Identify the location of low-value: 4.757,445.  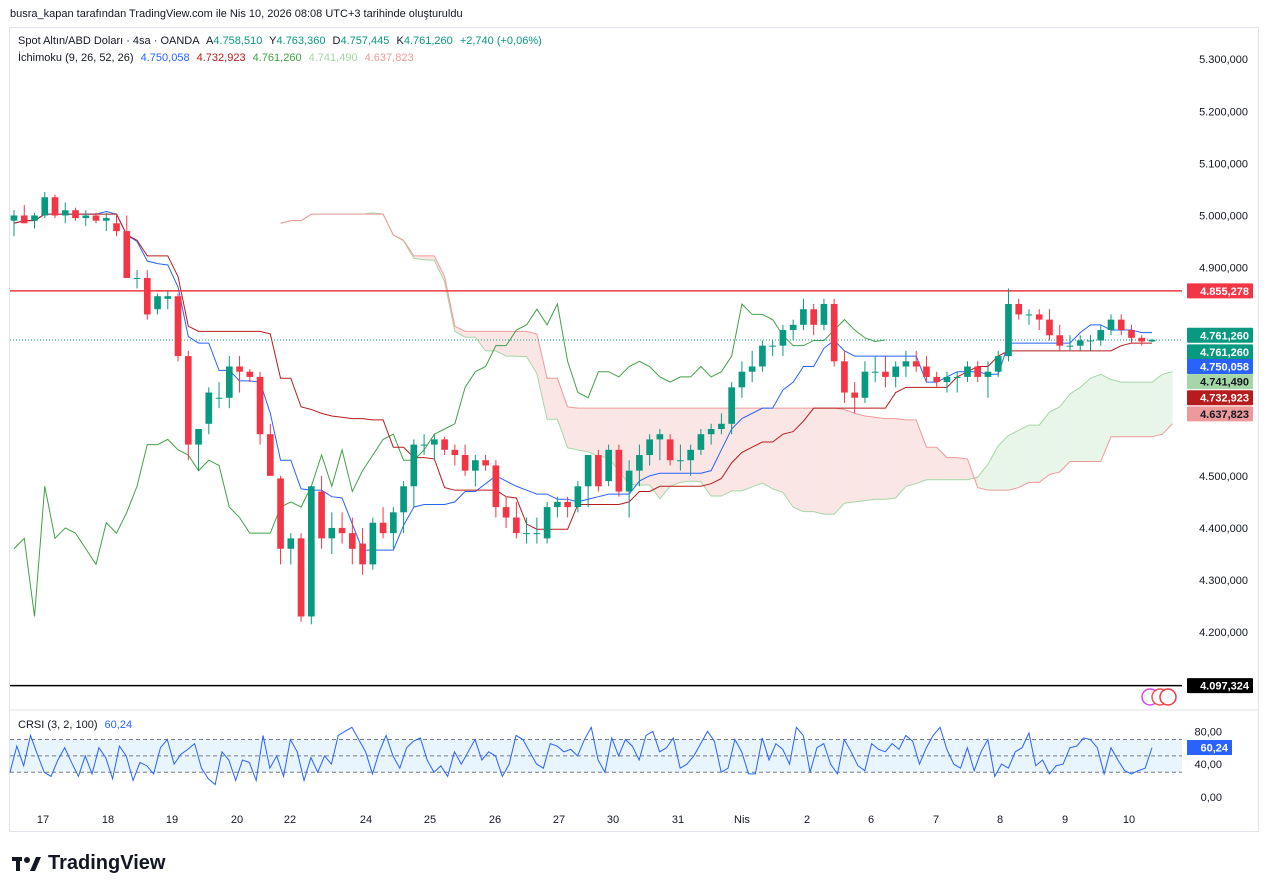
(365, 41).